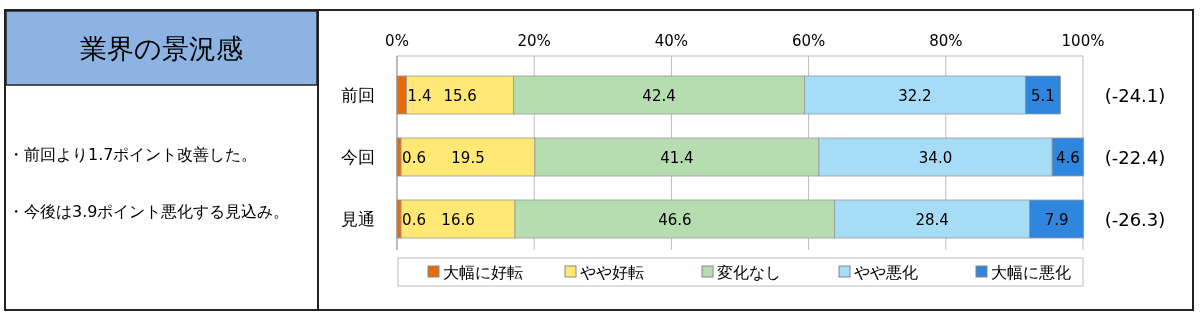 The height and width of the screenshot is (316, 1200). I want to click on x-tick-label: 100%, so click(1083, 41).